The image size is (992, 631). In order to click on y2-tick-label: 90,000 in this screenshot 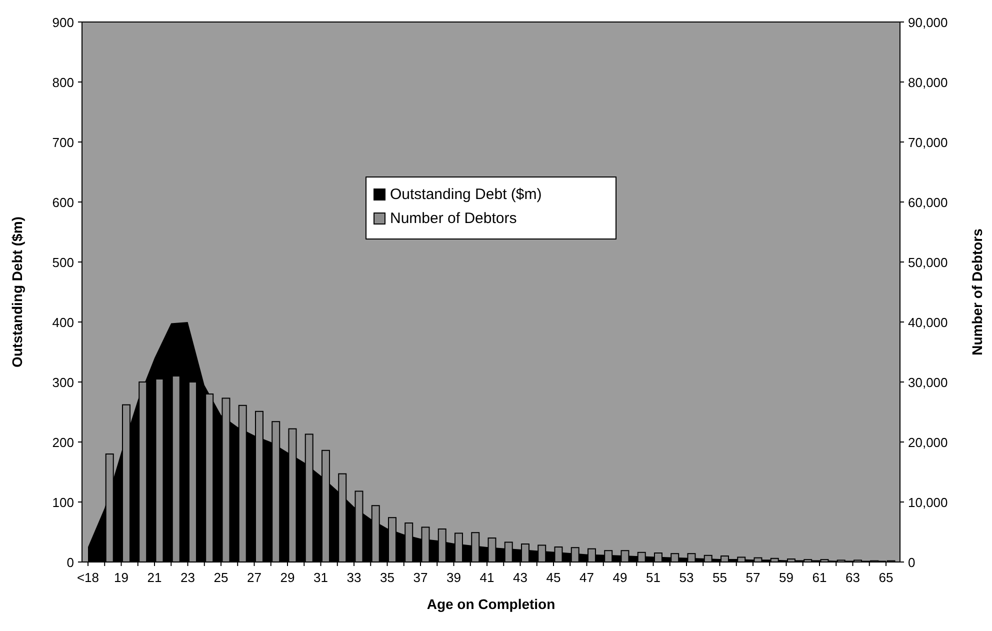, I will do `click(928, 22)`.